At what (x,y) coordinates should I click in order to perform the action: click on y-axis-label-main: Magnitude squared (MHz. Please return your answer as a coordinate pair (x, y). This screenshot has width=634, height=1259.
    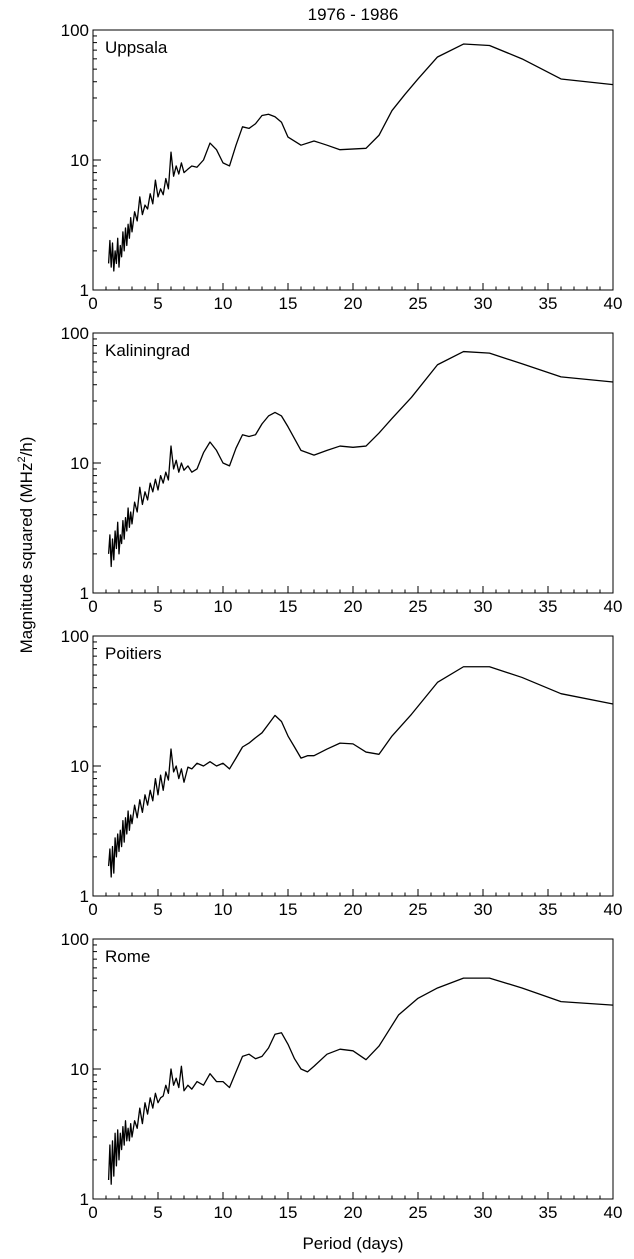
    Looking at the image, I should click on (26, 558).